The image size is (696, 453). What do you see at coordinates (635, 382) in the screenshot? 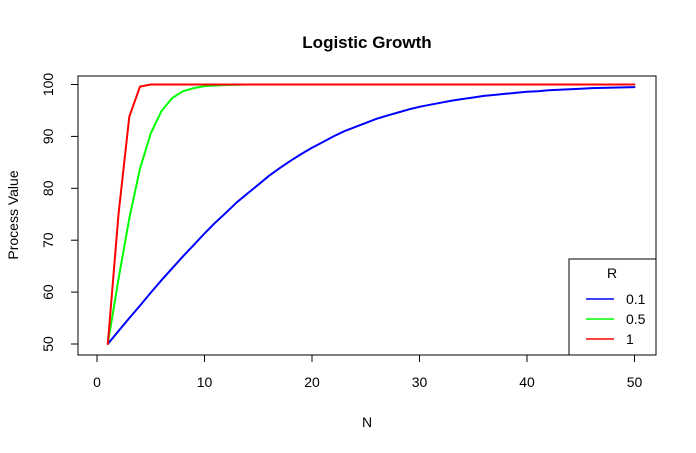
I see `x-tick-label: 50` at bounding box center [635, 382].